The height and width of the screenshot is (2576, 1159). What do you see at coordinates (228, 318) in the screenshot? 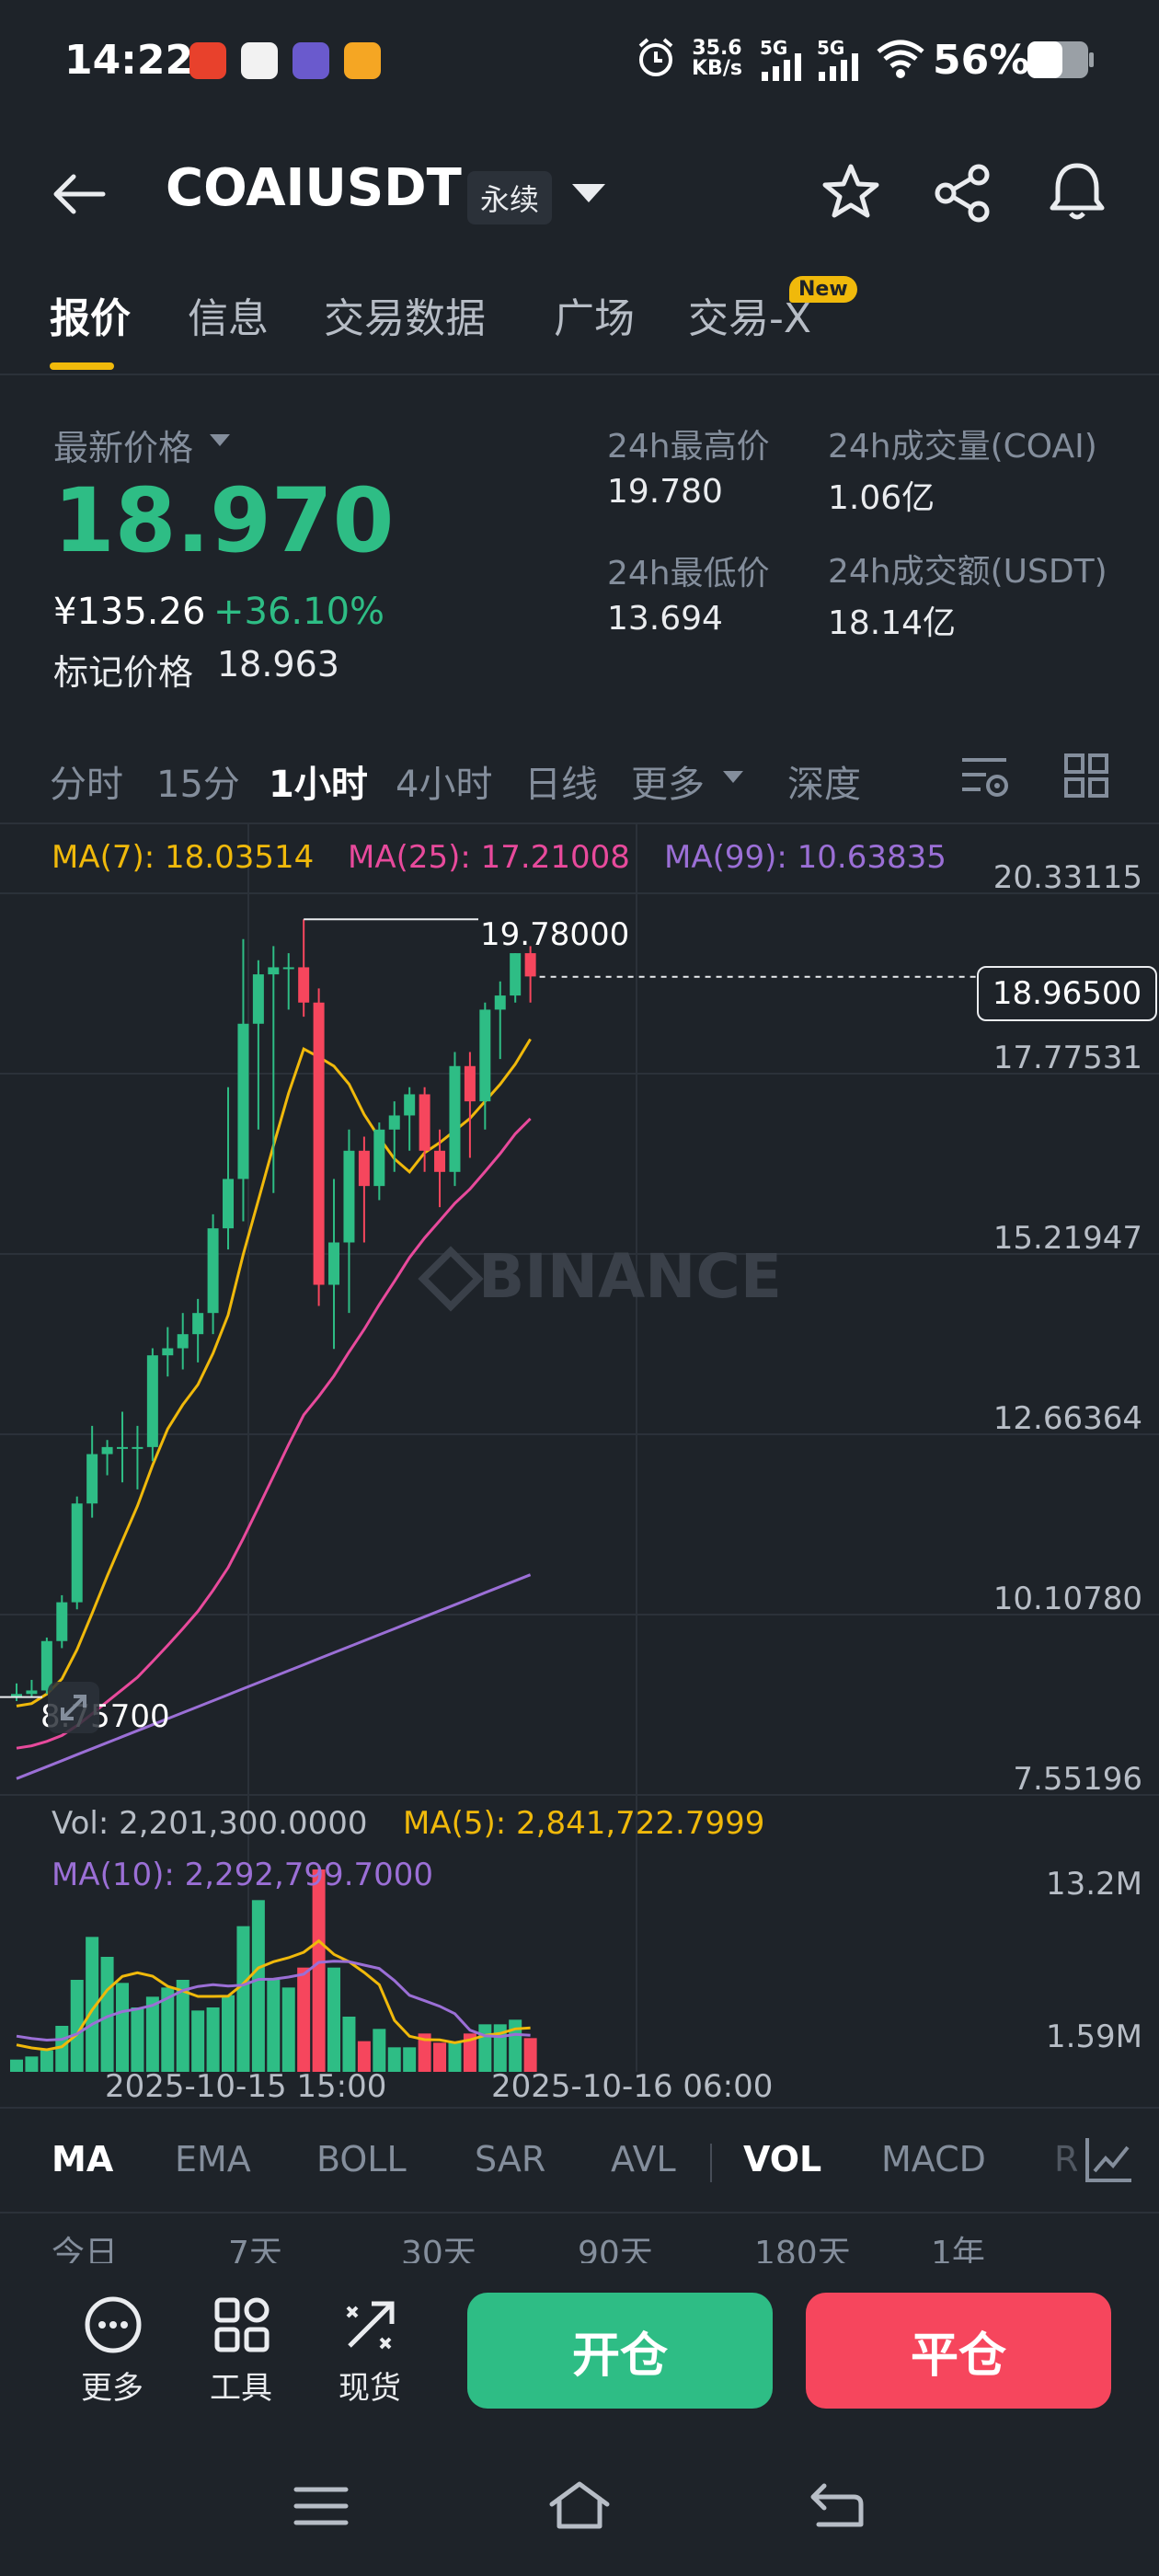
I see `tab-info: 信息` at bounding box center [228, 318].